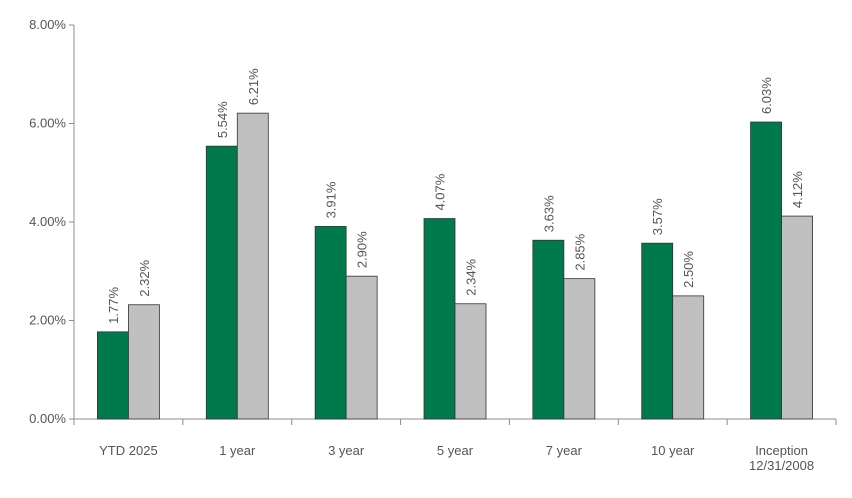  What do you see at coordinates (47, 418) in the screenshot?
I see `y-tick-label: 0.00%` at bounding box center [47, 418].